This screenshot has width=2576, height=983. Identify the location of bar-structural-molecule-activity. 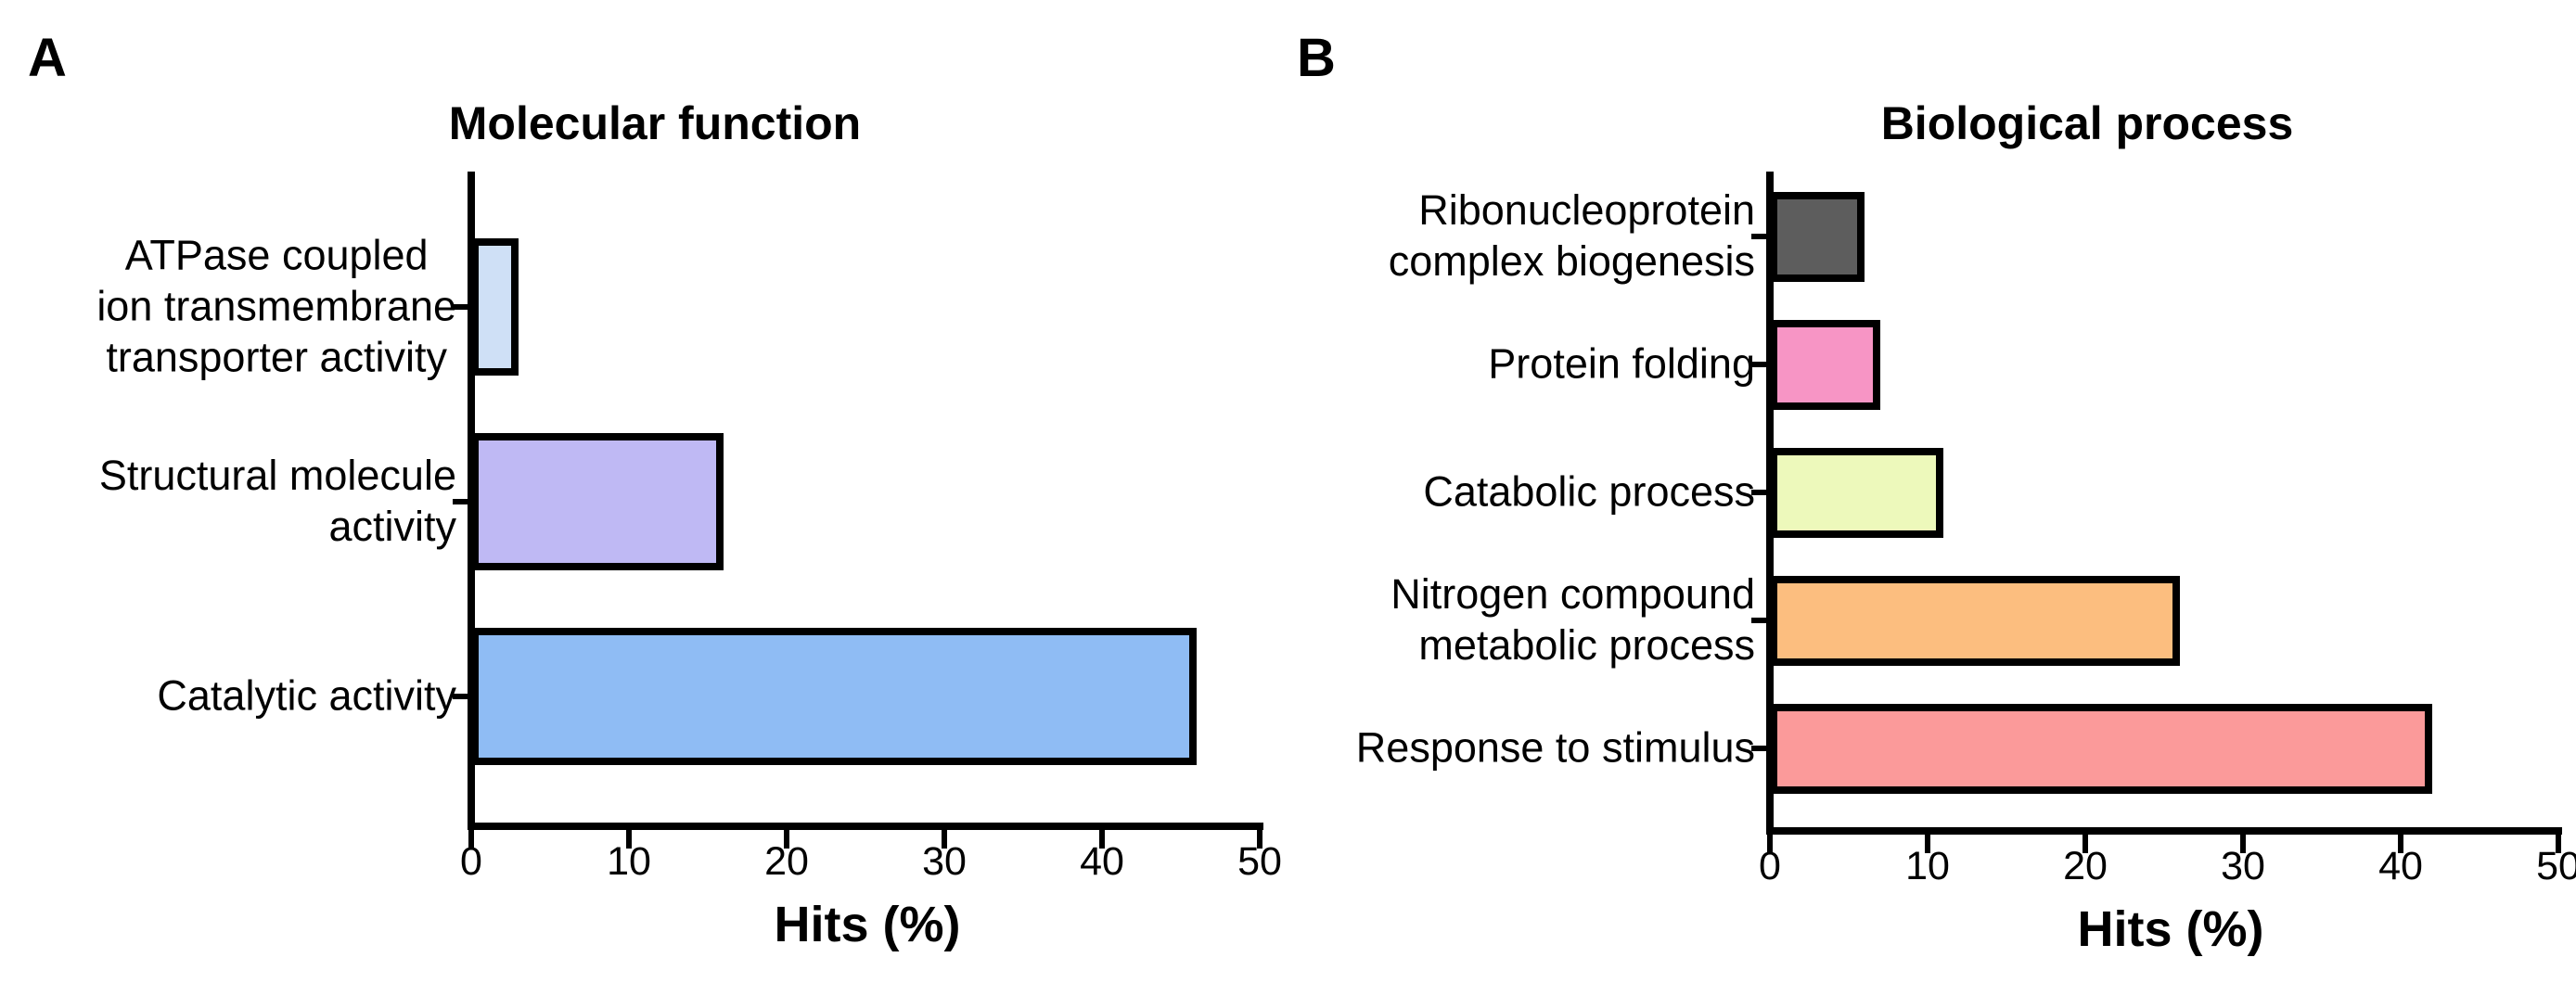
(597, 501).